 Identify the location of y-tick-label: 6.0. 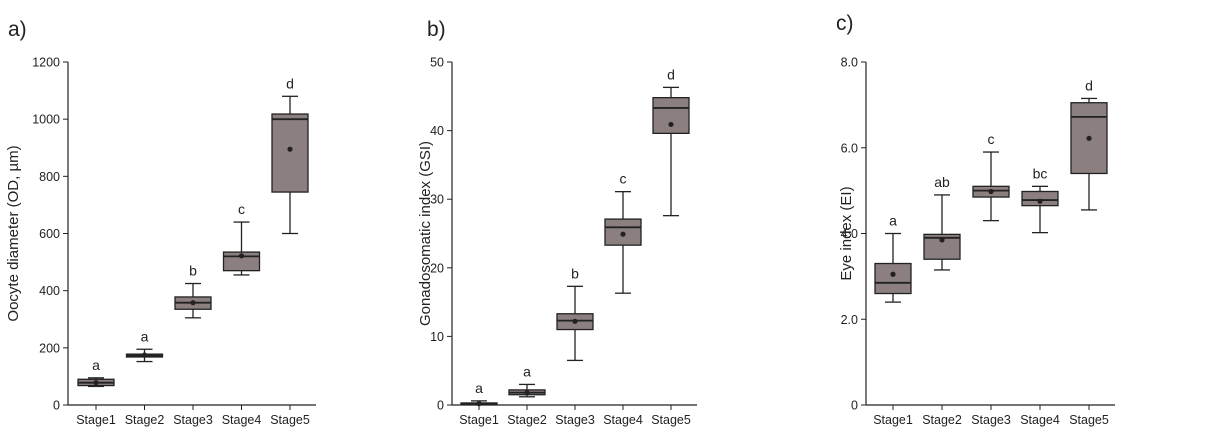
(849, 148).